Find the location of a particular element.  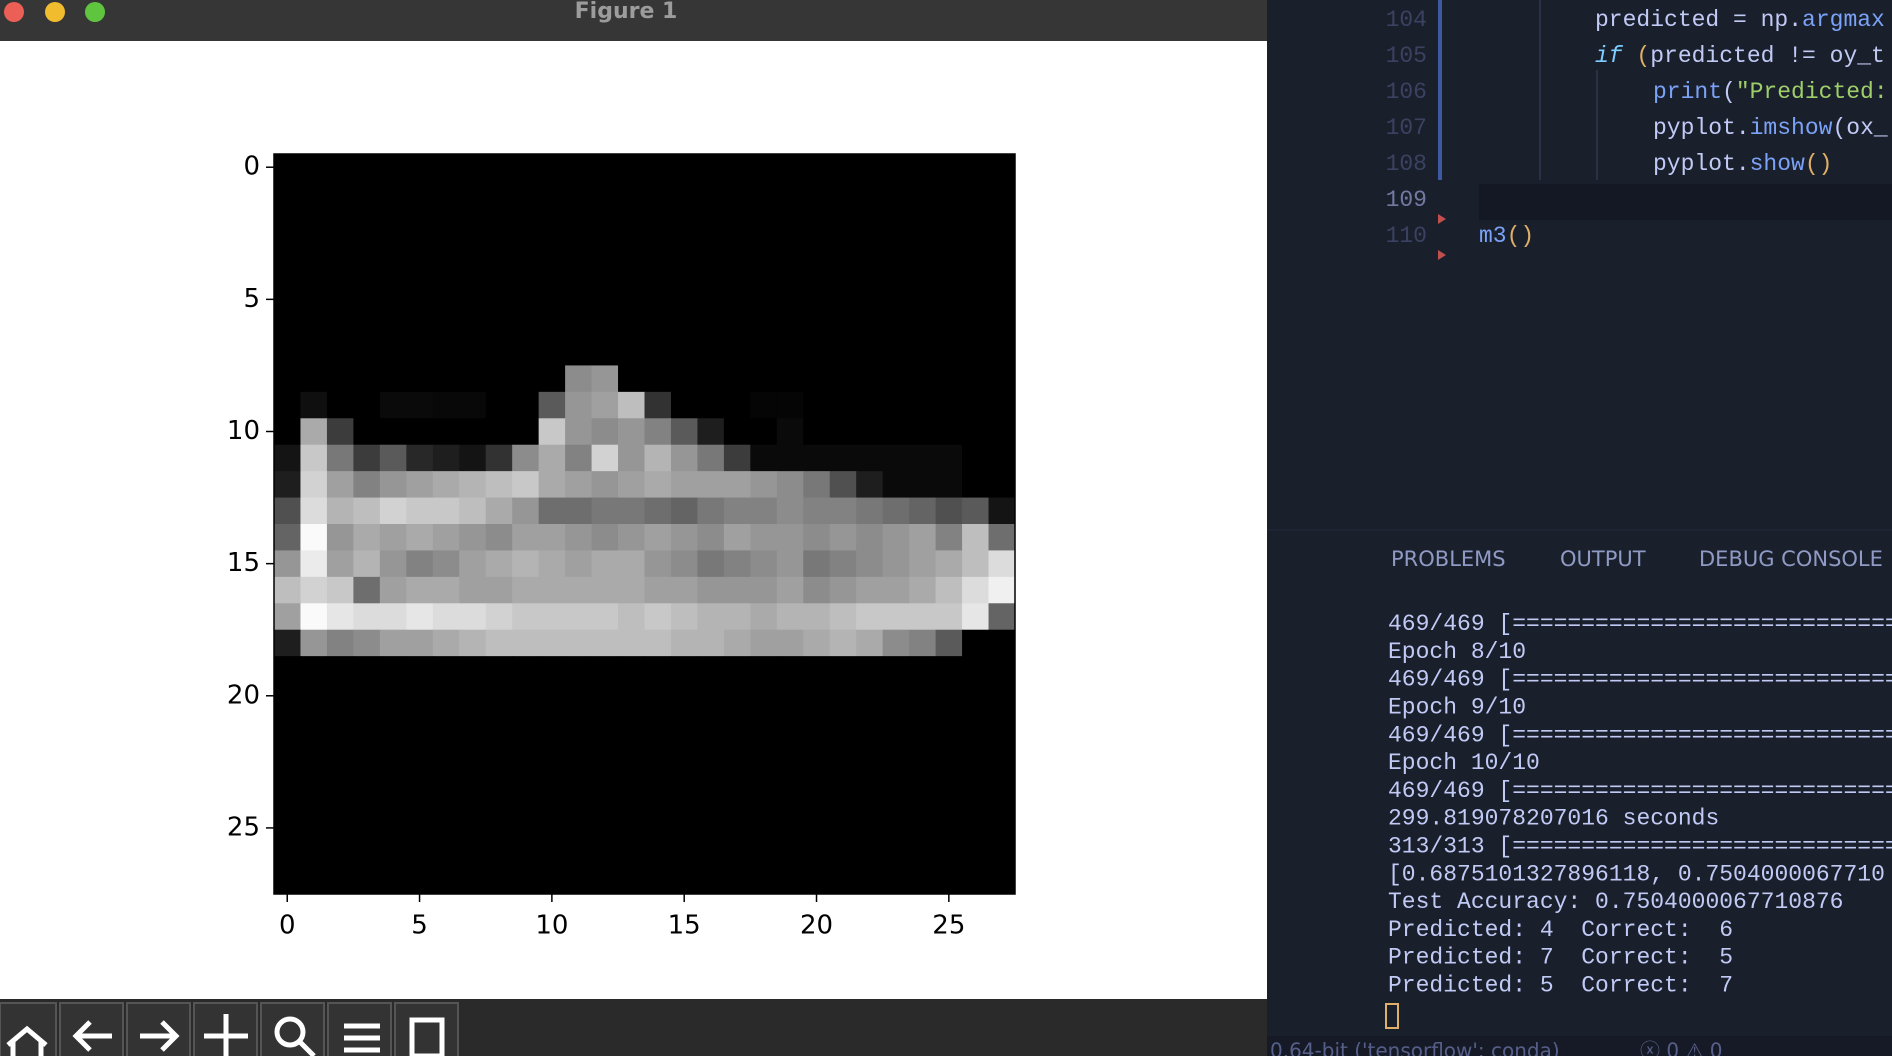

close-button is located at coordinates (14, 12).